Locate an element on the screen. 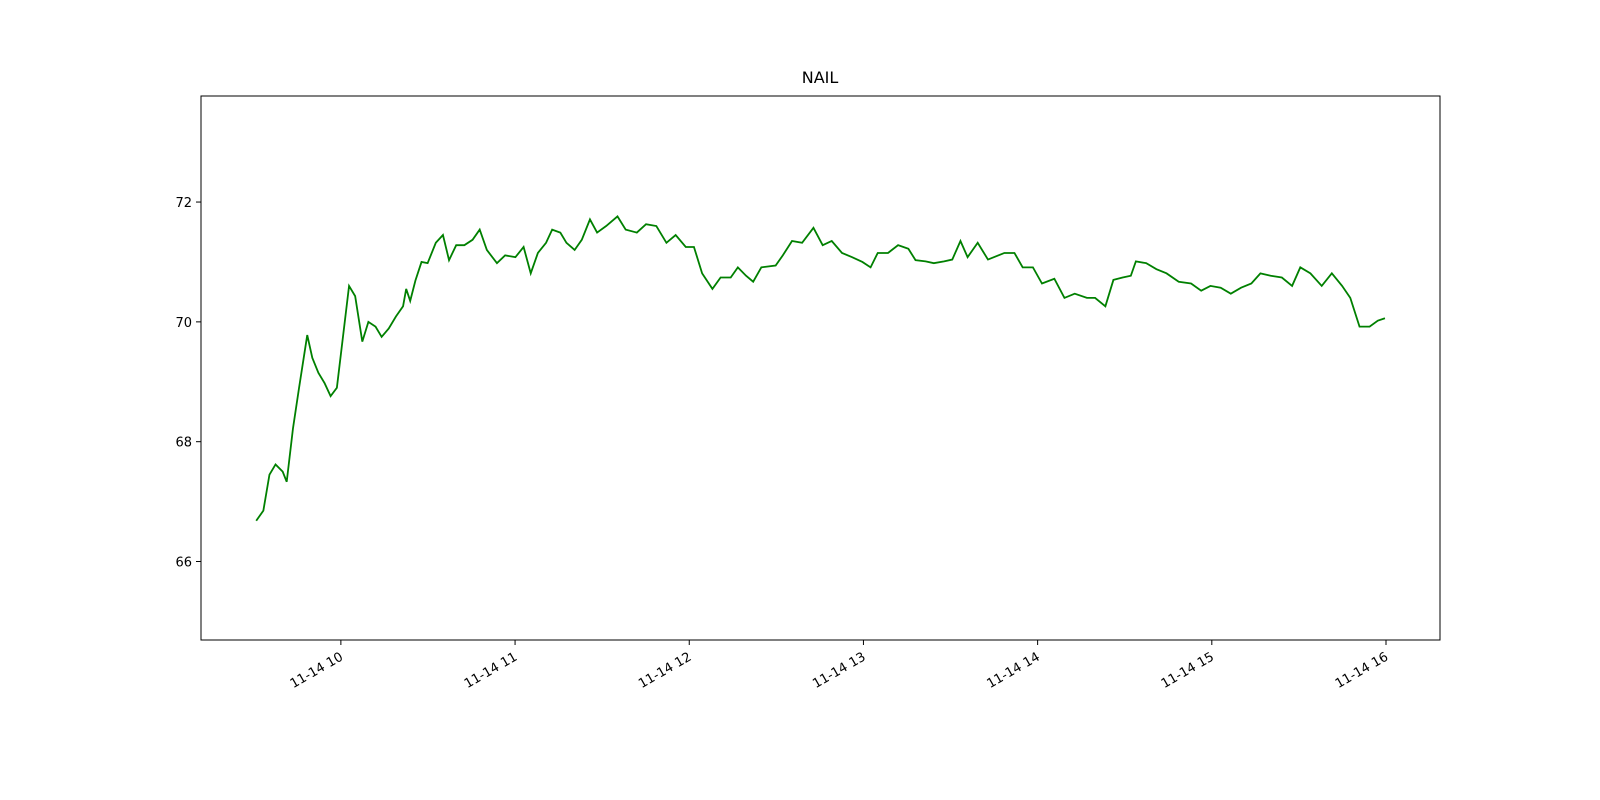 Image resolution: width=1600 pixels, height=800 pixels. x-tick-label: 11-14 15 is located at coordinates (1188, 671).